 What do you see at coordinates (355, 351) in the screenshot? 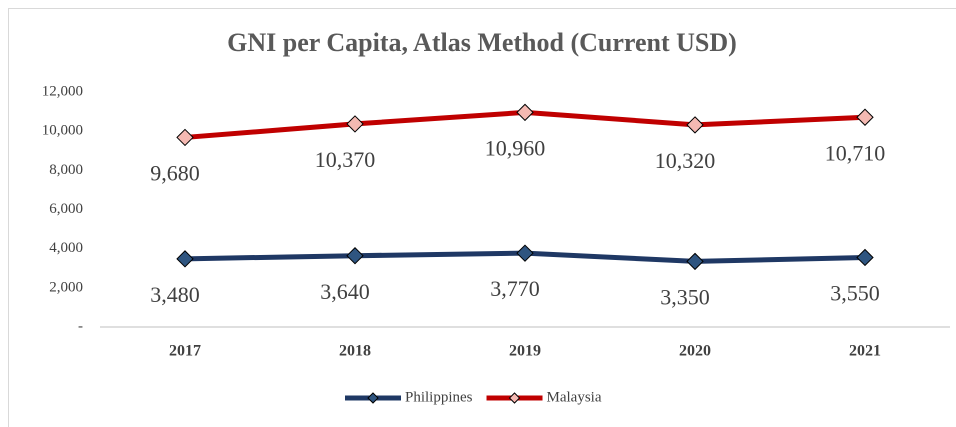
I see `x-tick-label: 2018` at bounding box center [355, 351].